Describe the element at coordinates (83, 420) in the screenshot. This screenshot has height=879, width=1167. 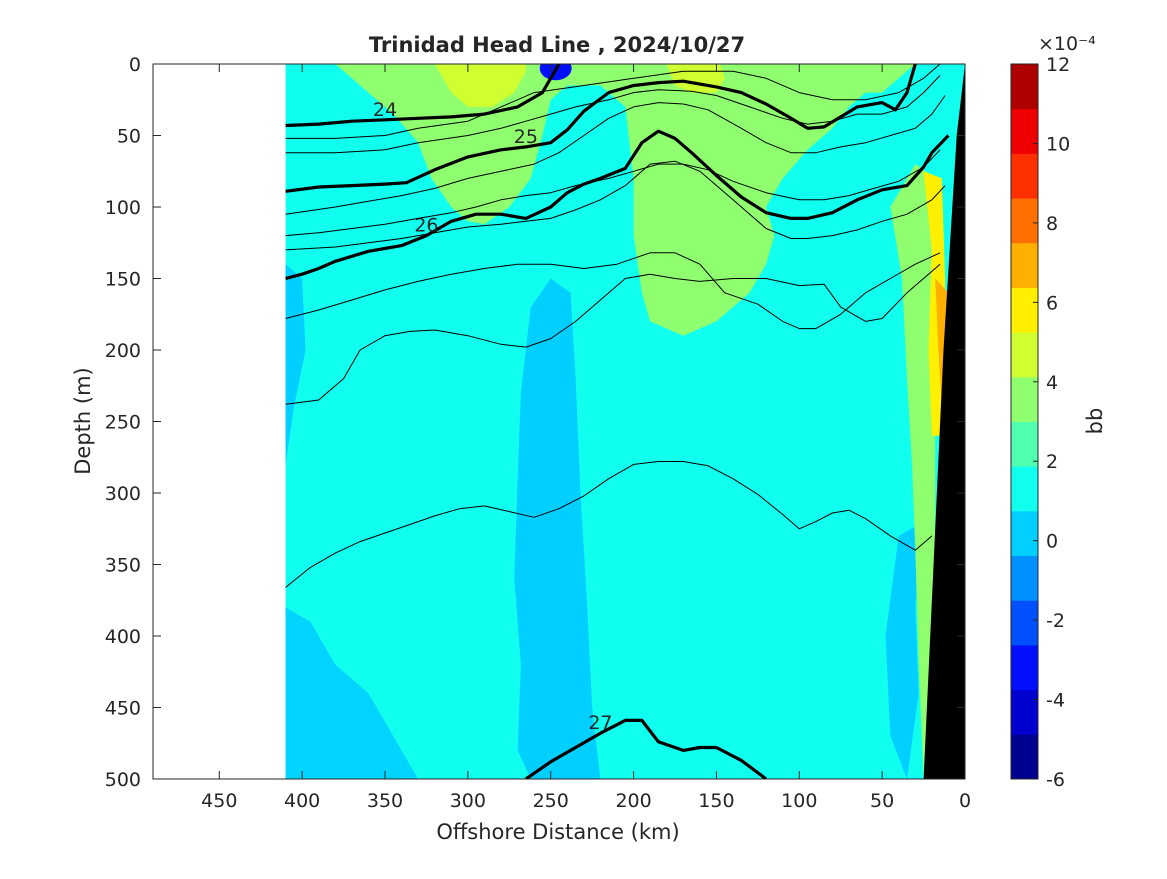
I see `y-axis-label: Depth (m)` at that location.